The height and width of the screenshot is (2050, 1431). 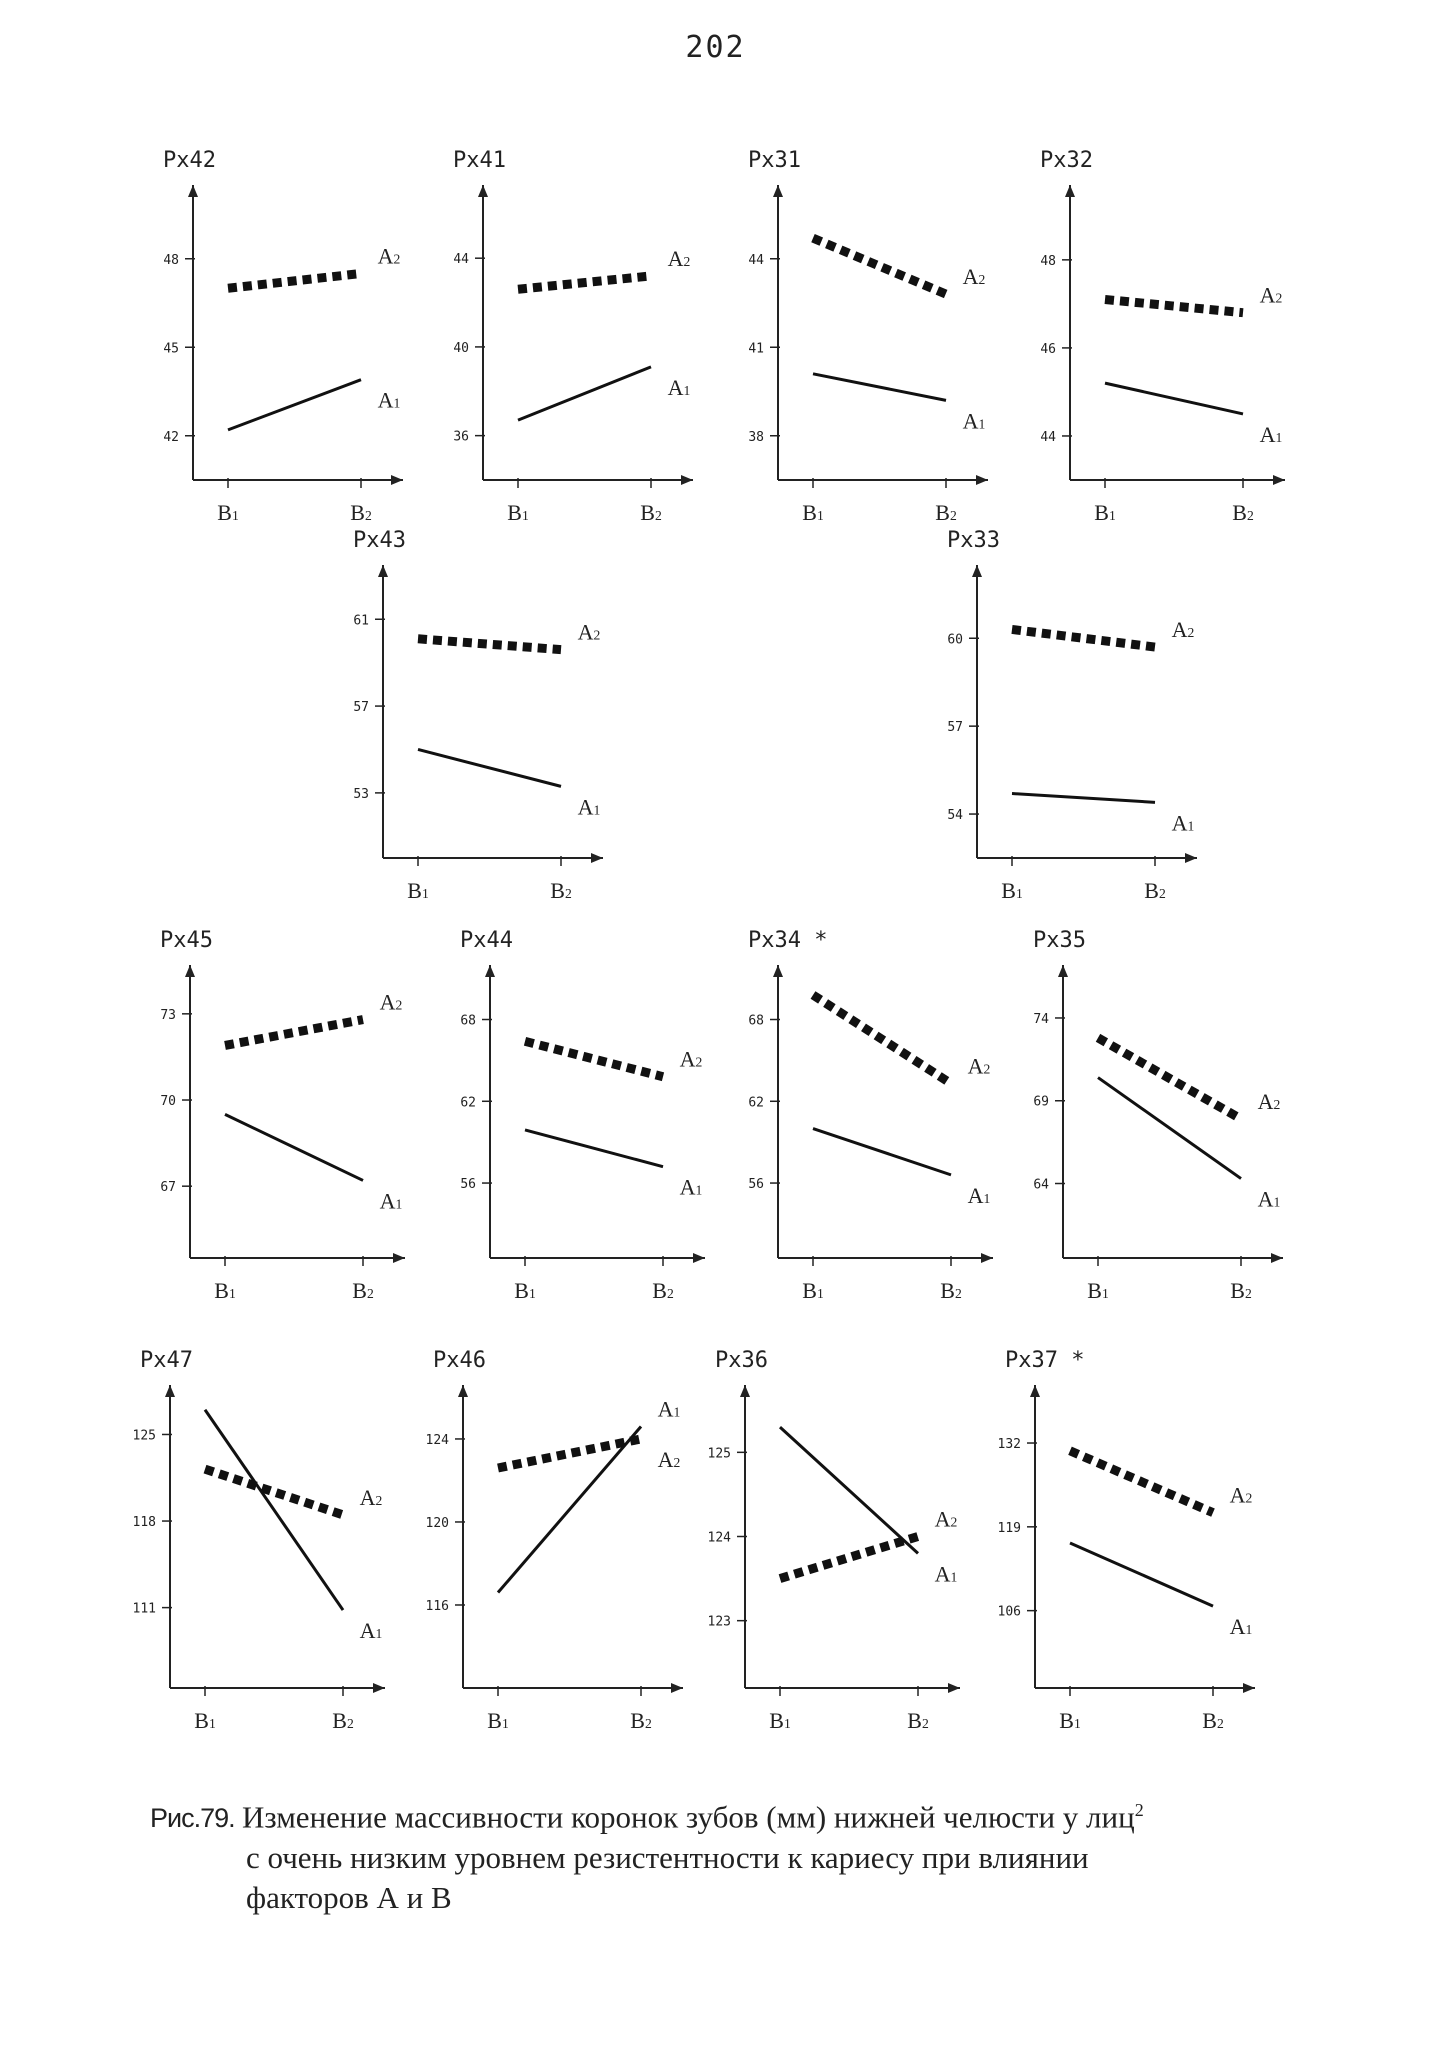 I want to click on chart-px46: Px46 124 120 116 B1 B2 A2 A1, so click(x=554, y=1540).